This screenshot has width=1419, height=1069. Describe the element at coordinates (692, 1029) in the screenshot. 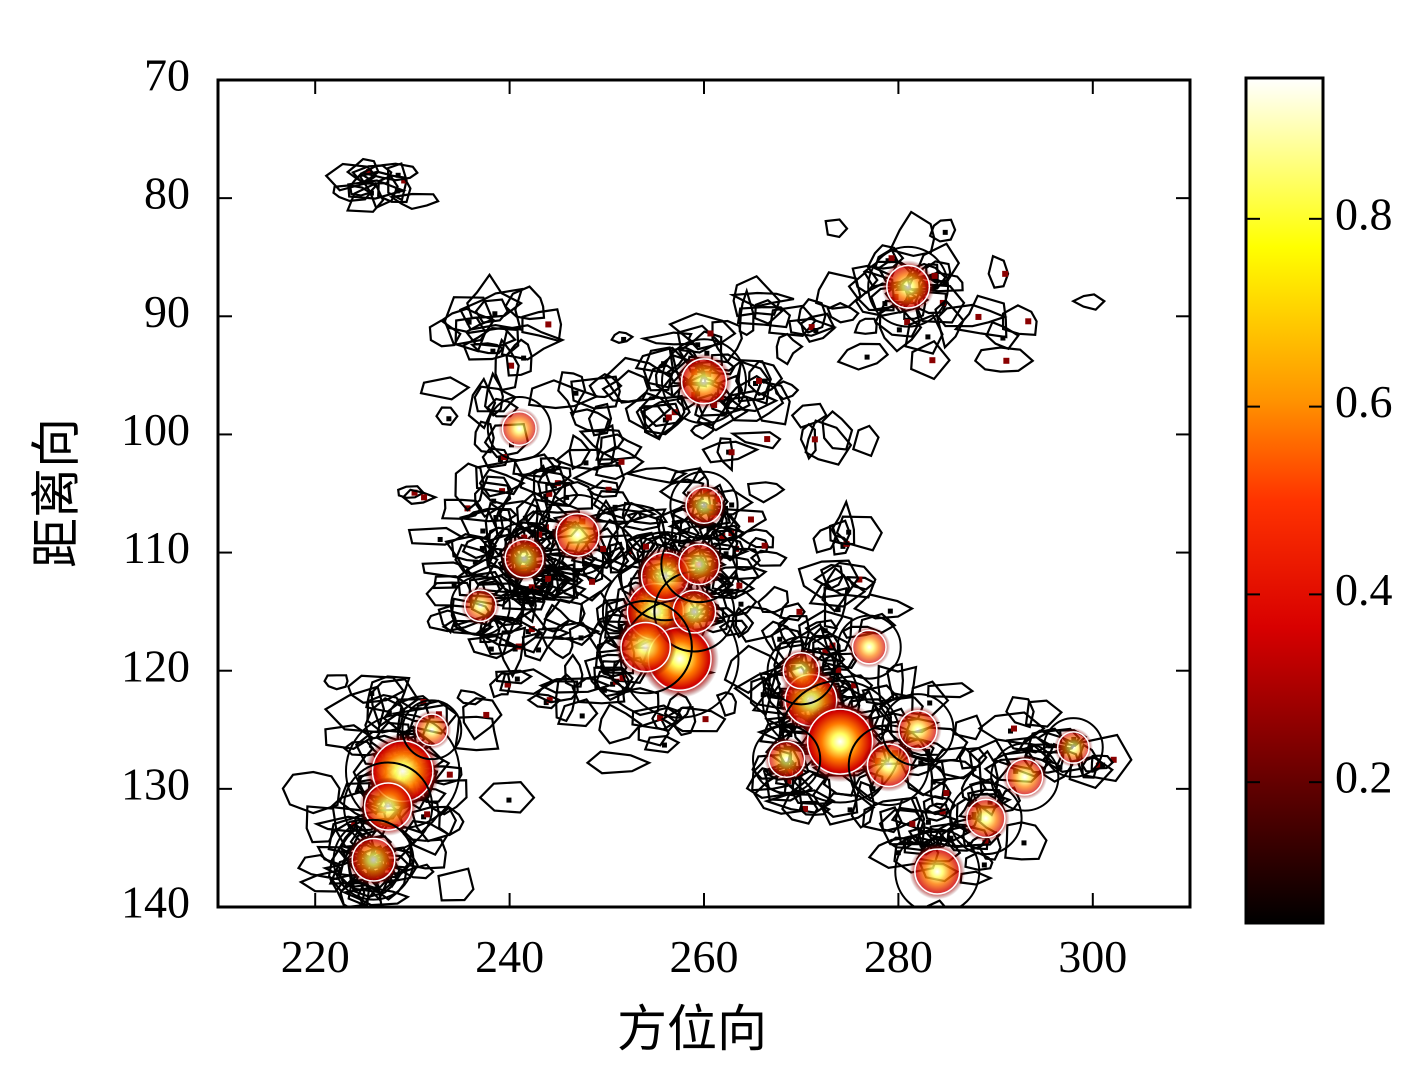

I see `x-axis-title: 方位向` at that location.